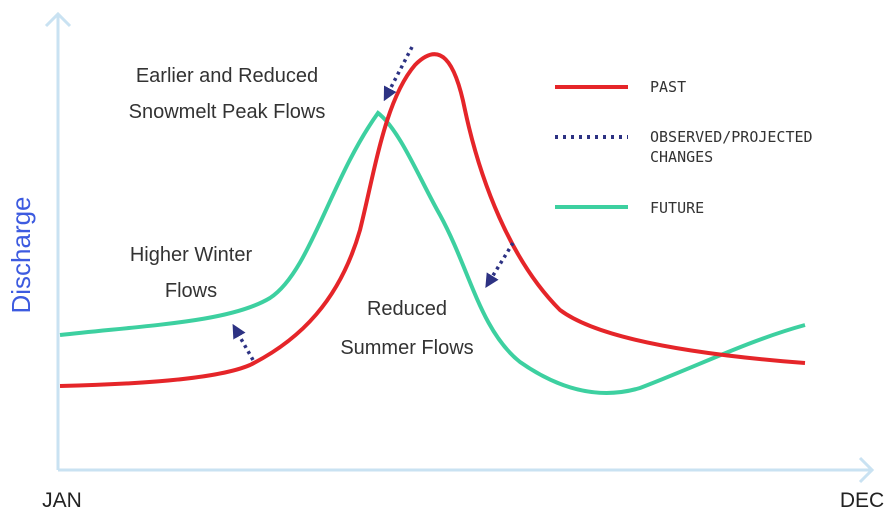 Image resolution: width=888 pixels, height=515 pixels. I want to click on legend: PAST OBSERVED/PROJECTED CHANGES FUTURE, so click(684, 147).